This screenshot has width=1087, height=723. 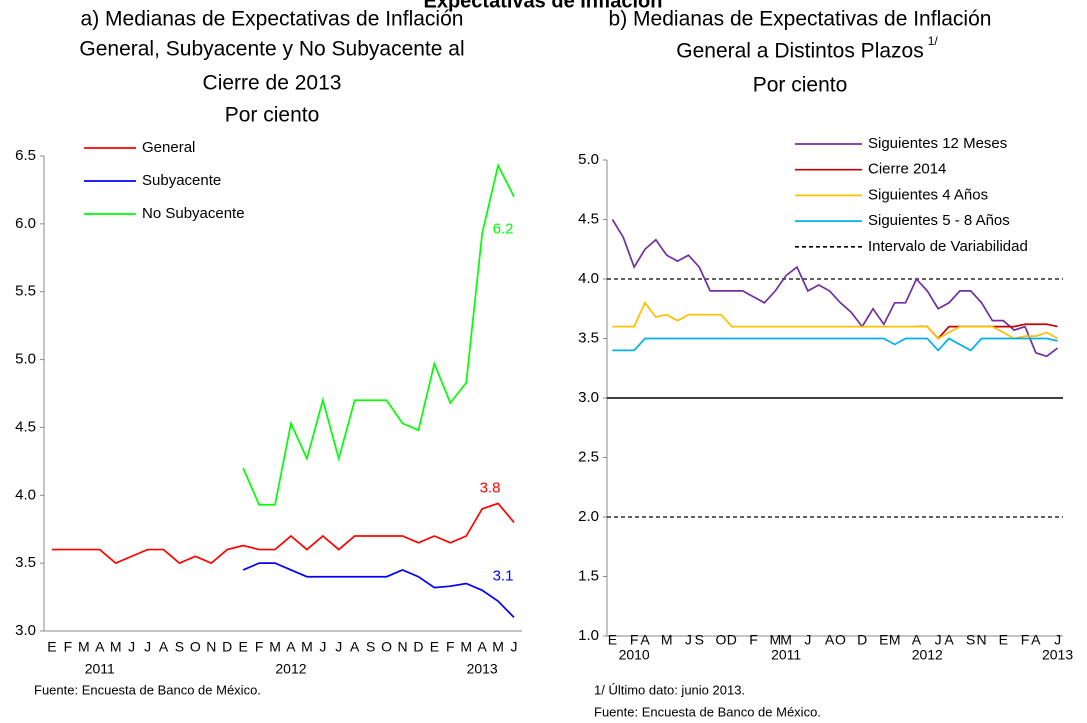 I want to click on legend-label: Intervalo de Variabilidad, so click(x=948, y=246).